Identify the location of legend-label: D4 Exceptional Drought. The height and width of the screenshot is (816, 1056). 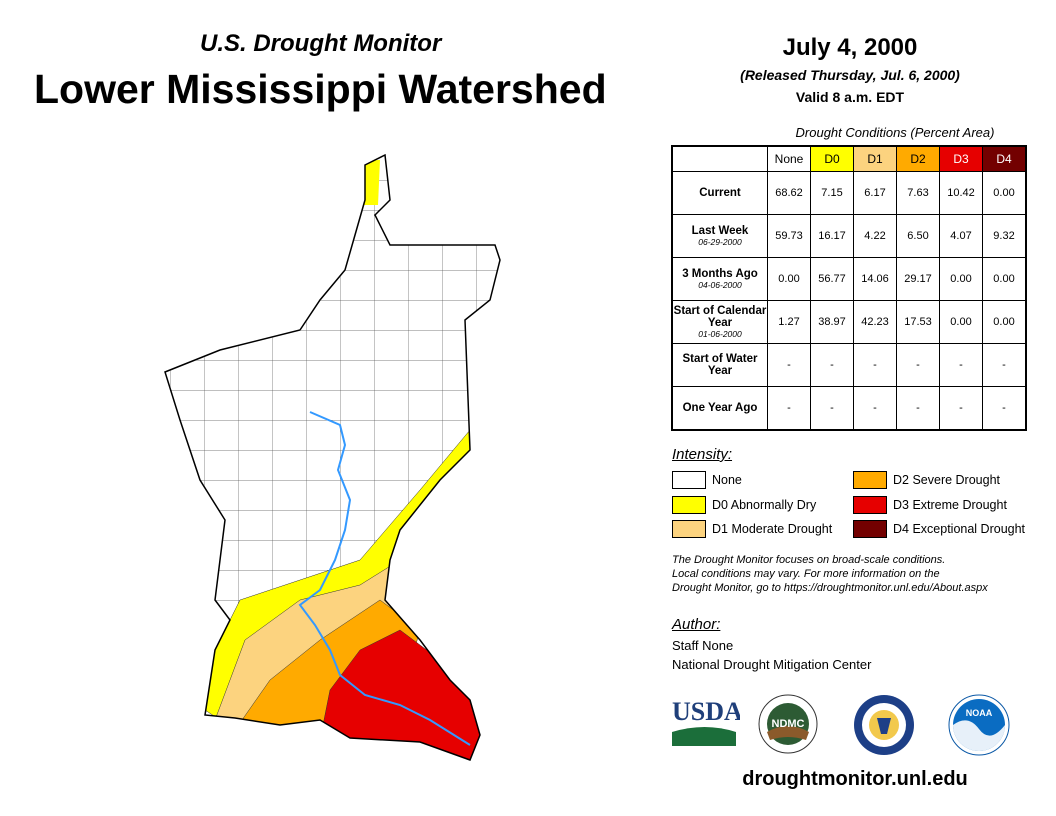
(959, 529).